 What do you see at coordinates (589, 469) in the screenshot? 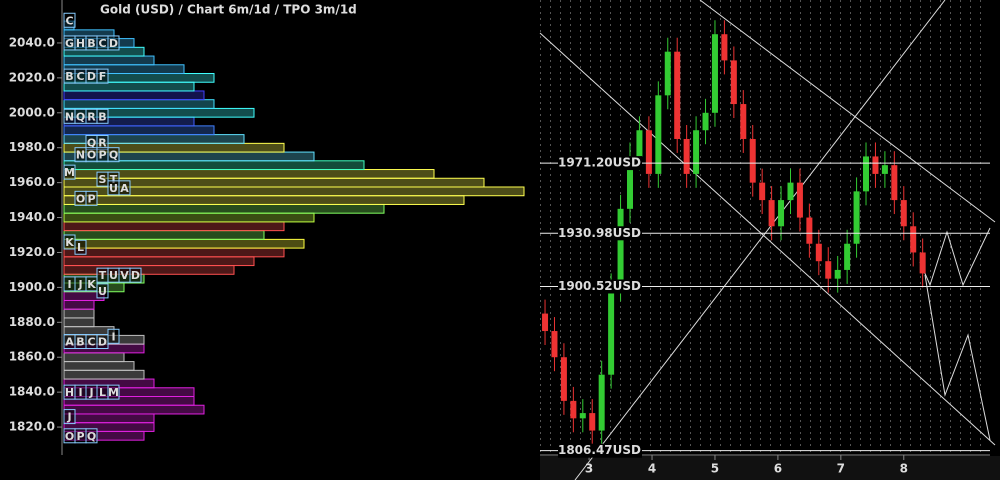
I see `x-tick-label: 3` at bounding box center [589, 469].